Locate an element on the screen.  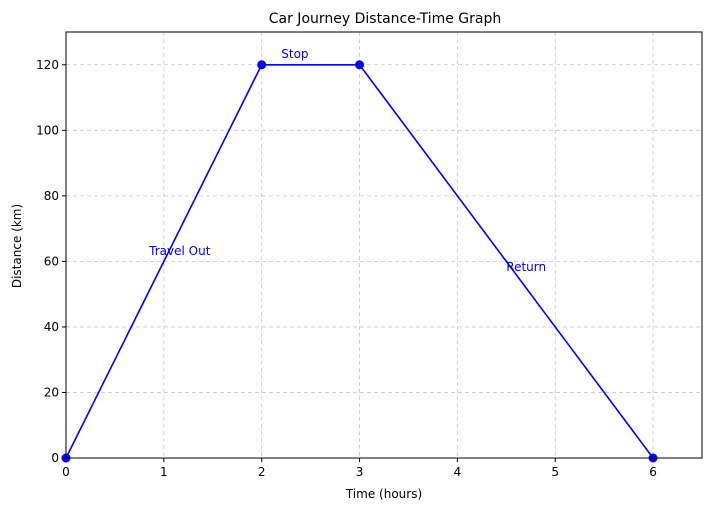
x-tick-label: 3 is located at coordinates (360, 472).